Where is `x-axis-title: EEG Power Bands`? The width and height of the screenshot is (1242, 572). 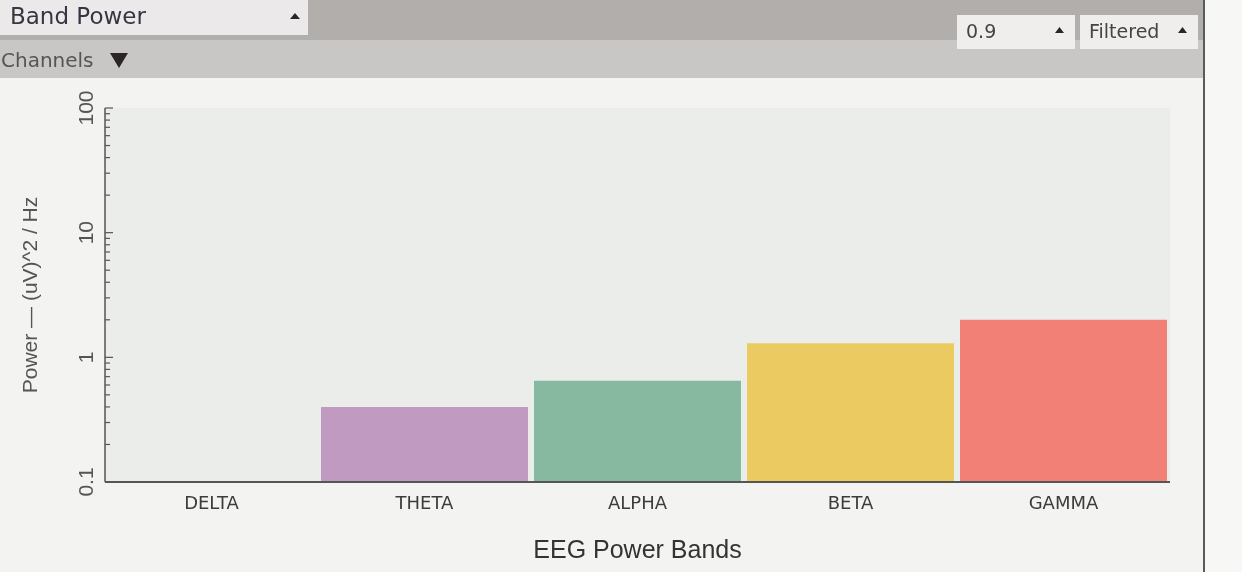 x-axis-title: EEG Power Bands is located at coordinates (637, 549).